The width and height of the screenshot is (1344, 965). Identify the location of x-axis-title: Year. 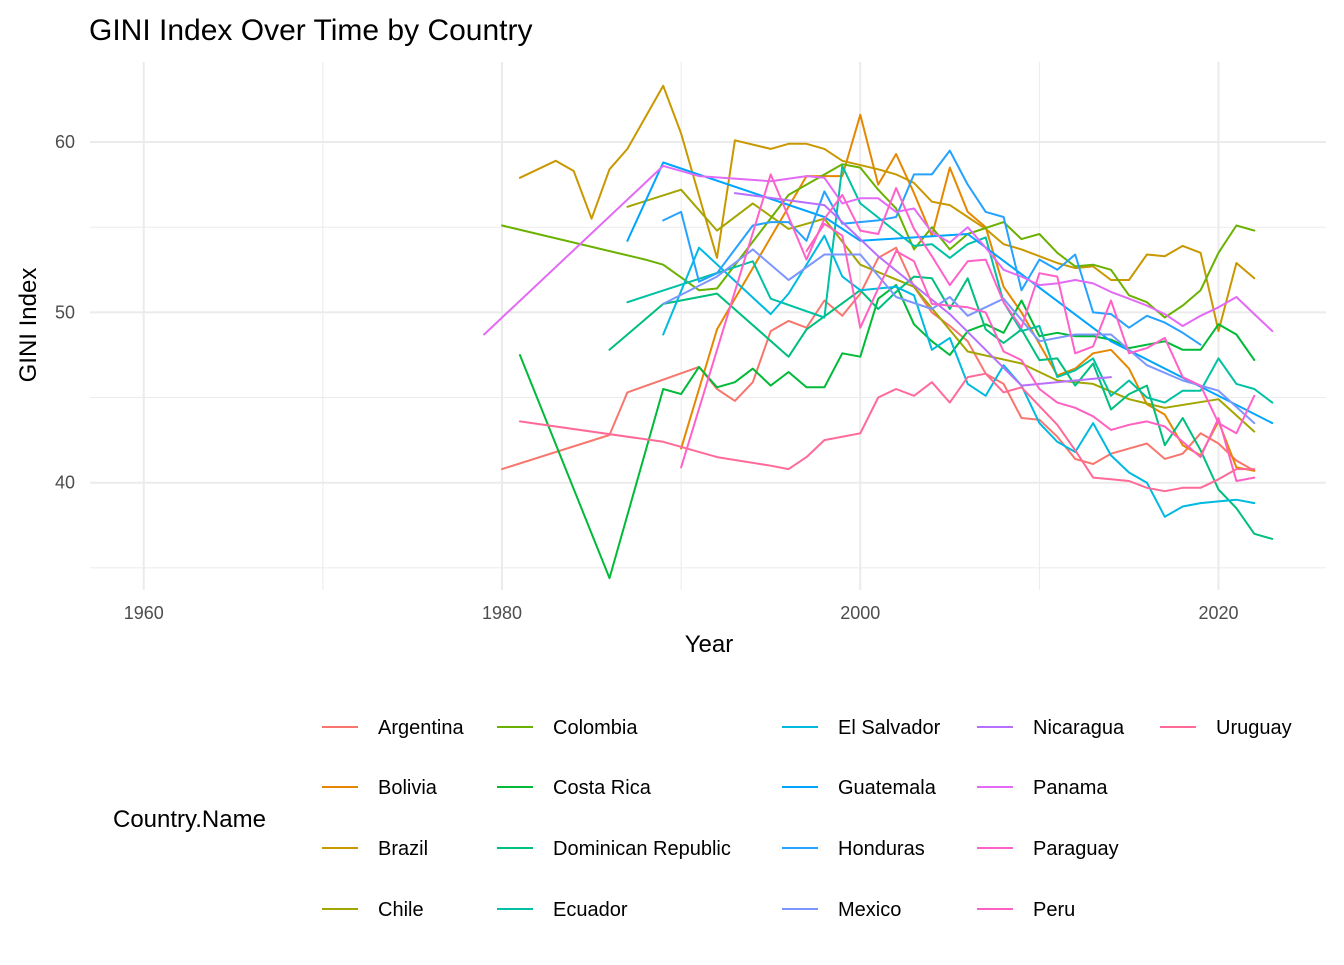
(709, 644).